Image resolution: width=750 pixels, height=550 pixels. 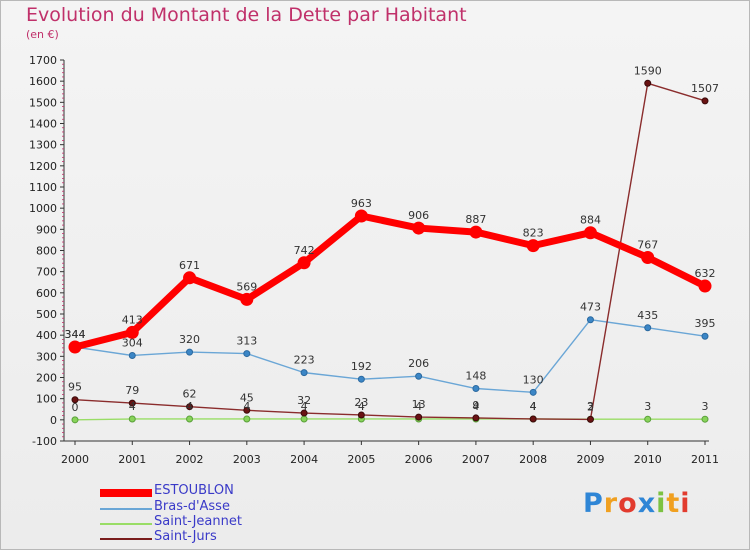 What do you see at coordinates (590, 459) in the screenshot?
I see `x-tick-label: 2009` at bounding box center [590, 459].